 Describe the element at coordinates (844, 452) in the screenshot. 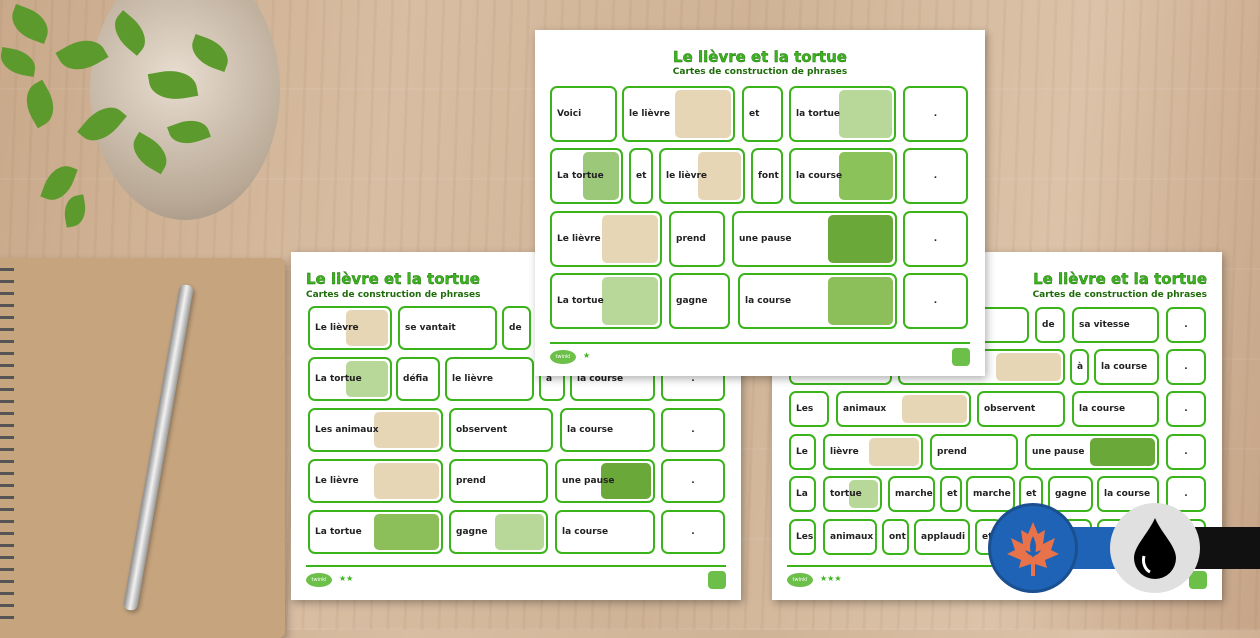

I see `card-text: lièvre` at that location.